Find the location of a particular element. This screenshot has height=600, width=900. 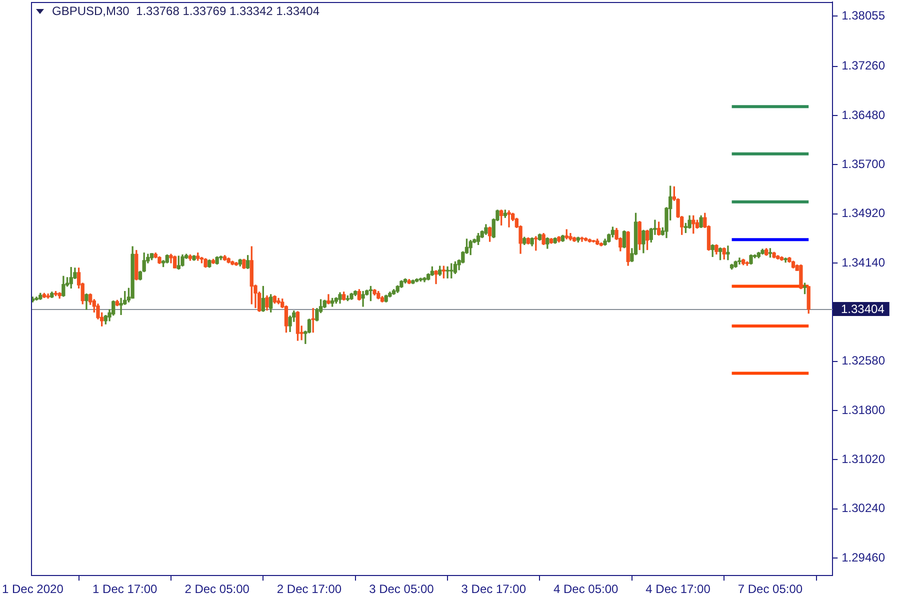

y-tick-label: 1.30240 is located at coordinates (864, 508).